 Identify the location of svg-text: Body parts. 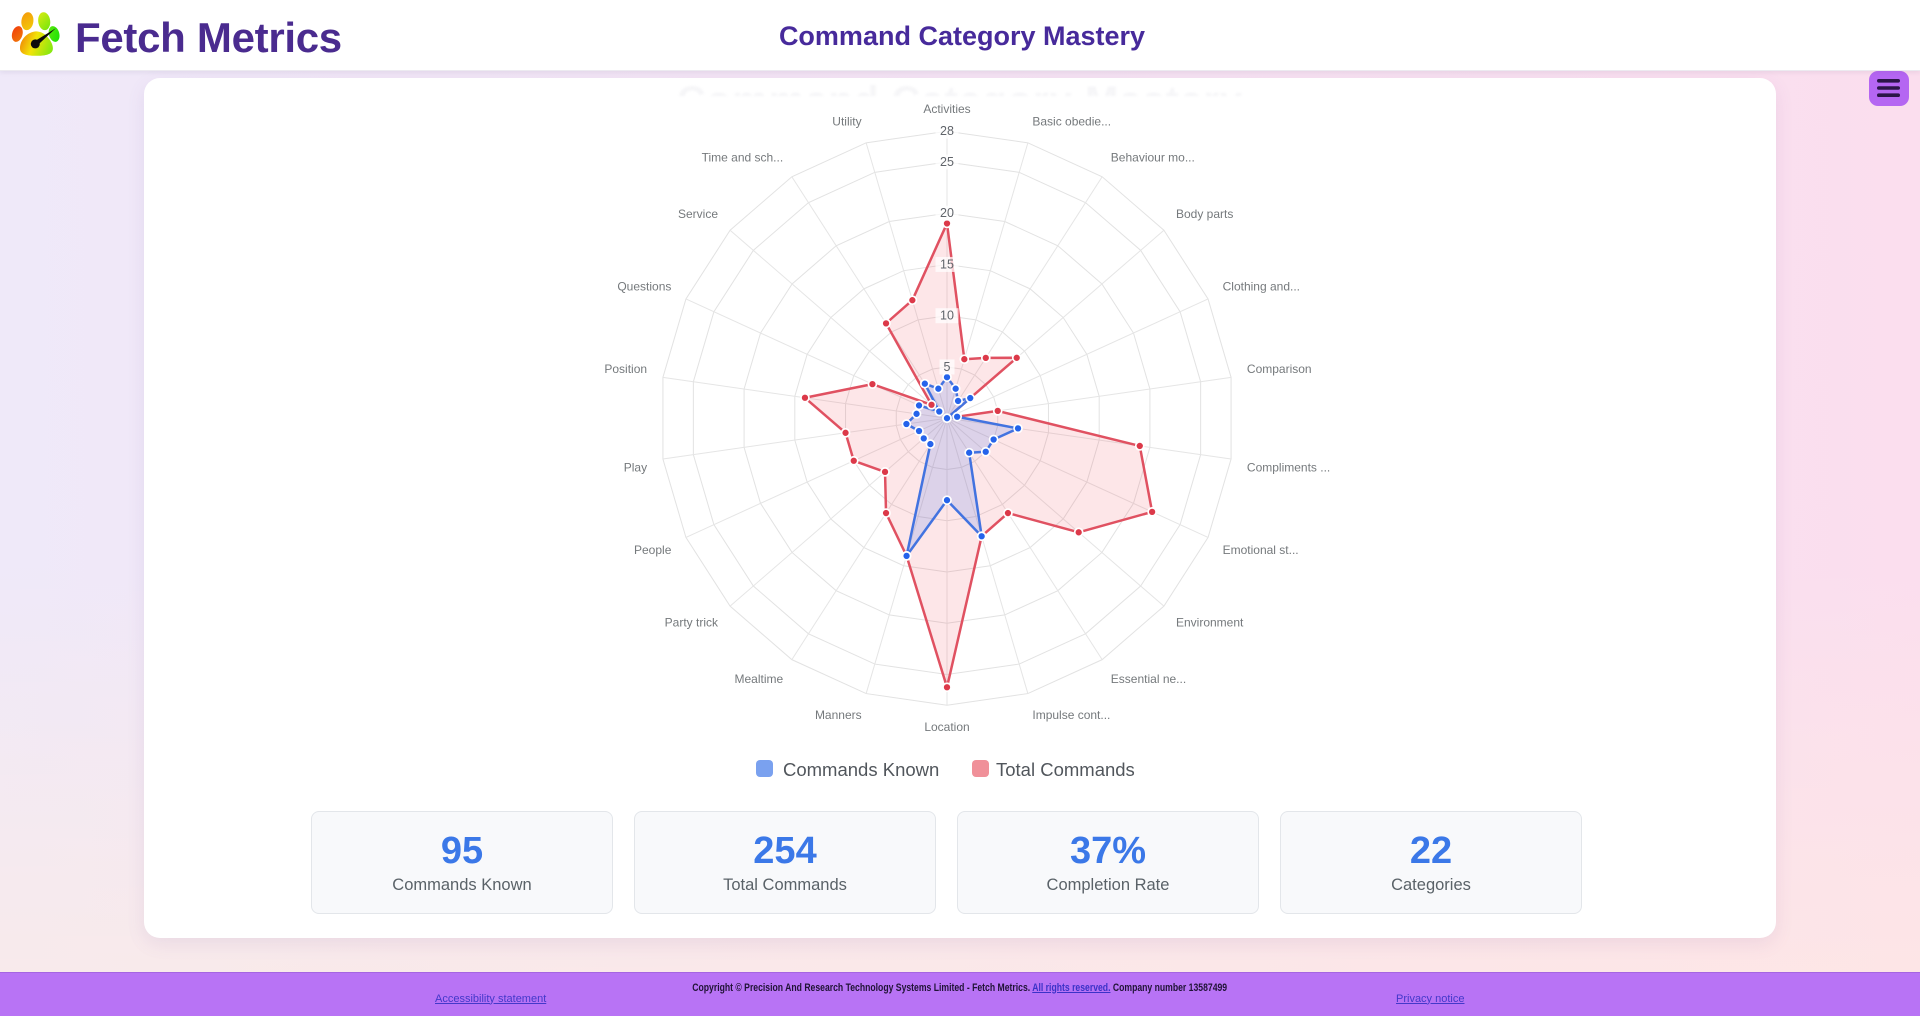
(1204, 214).